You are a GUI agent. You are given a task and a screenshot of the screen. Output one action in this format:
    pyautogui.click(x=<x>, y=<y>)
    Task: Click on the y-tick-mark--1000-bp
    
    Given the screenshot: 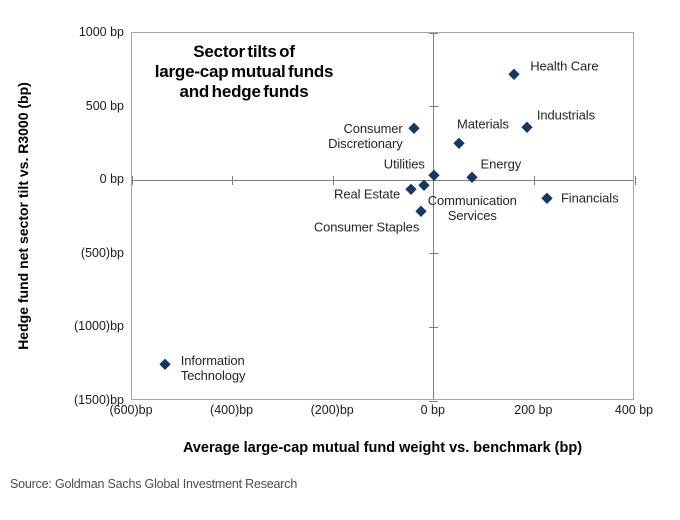 What is the action you would take?
    pyautogui.click(x=434, y=327)
    